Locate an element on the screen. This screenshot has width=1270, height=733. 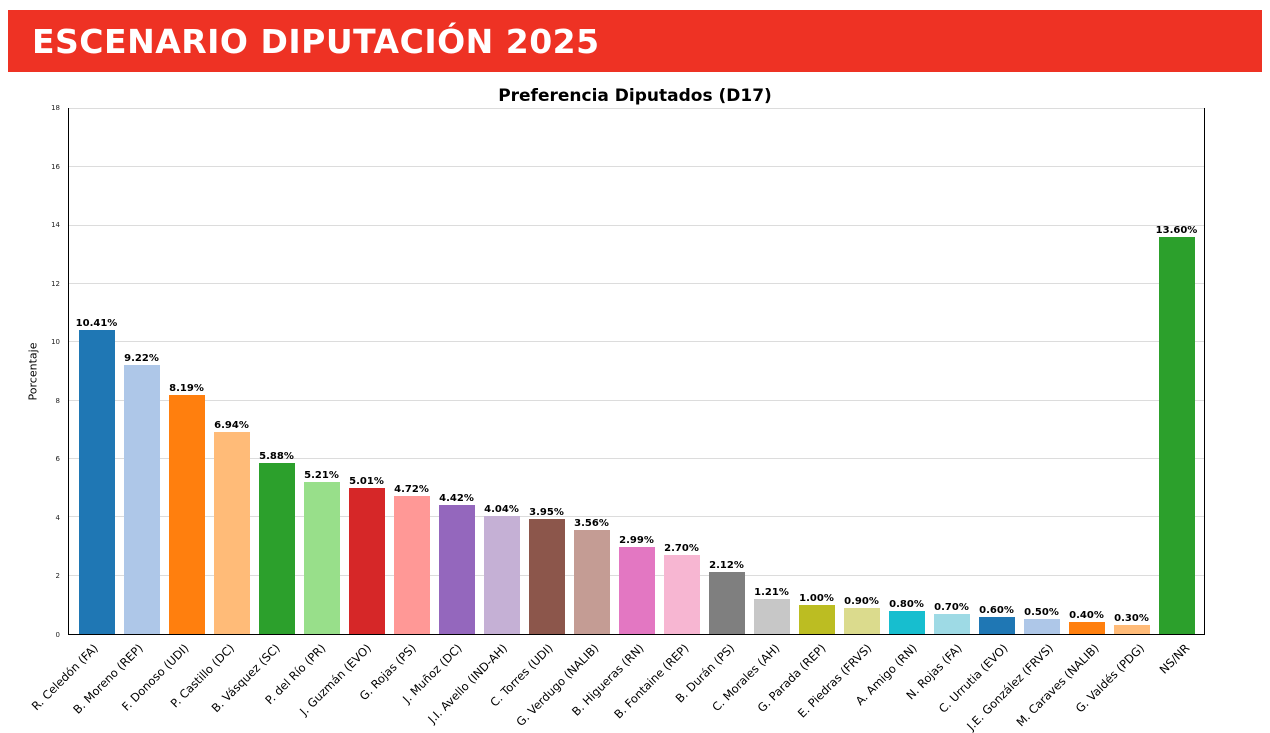
x-tick-label: M. Caraves (NALIB) is located at coordinates (1057, 685).